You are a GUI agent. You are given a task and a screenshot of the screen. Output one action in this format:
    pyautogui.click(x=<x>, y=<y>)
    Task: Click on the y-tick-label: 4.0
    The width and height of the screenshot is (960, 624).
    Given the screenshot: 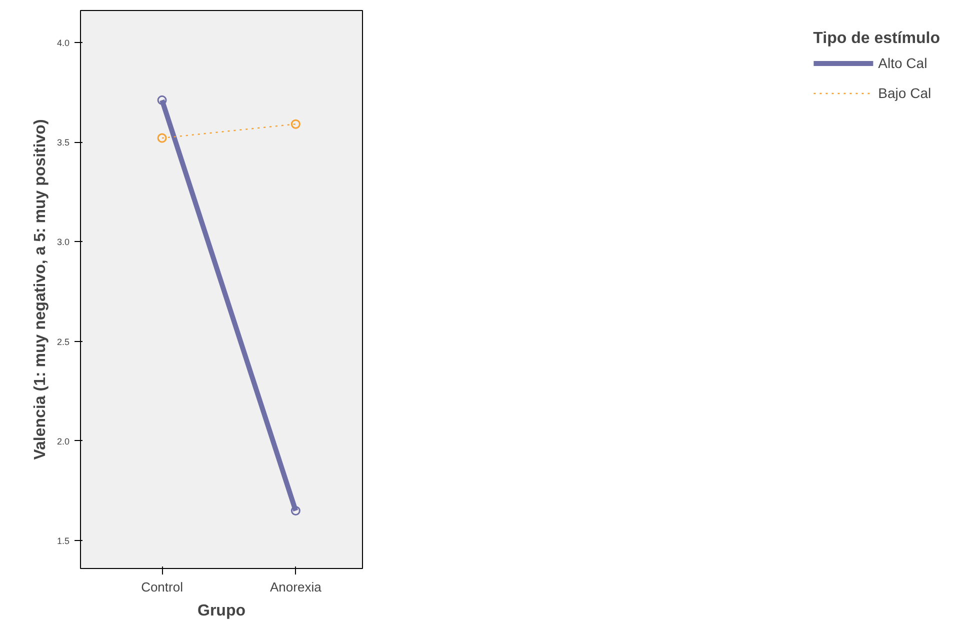 What is the action you would take?
    pyautogui.click(x=63, y=43)
    